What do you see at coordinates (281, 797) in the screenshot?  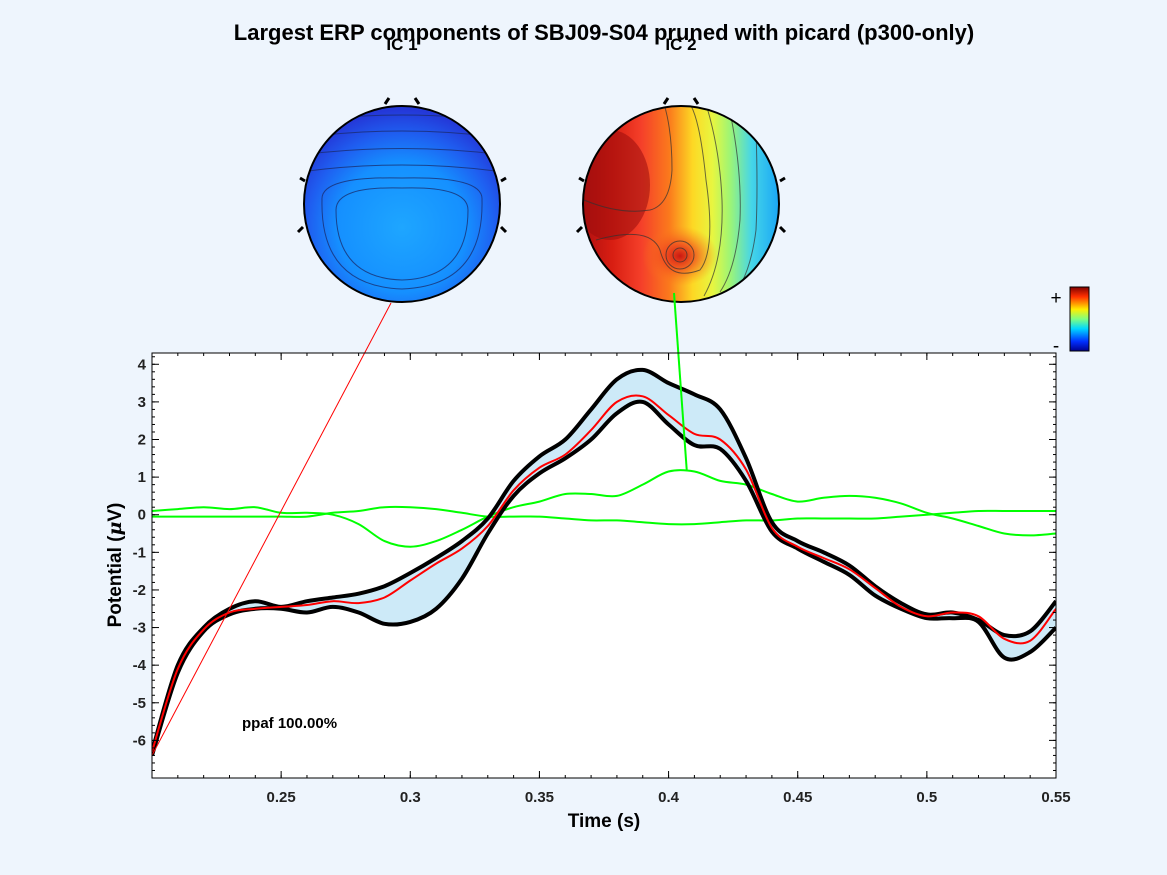 I see `x-tick-label: 0.25` at bounding box center [281, 797].